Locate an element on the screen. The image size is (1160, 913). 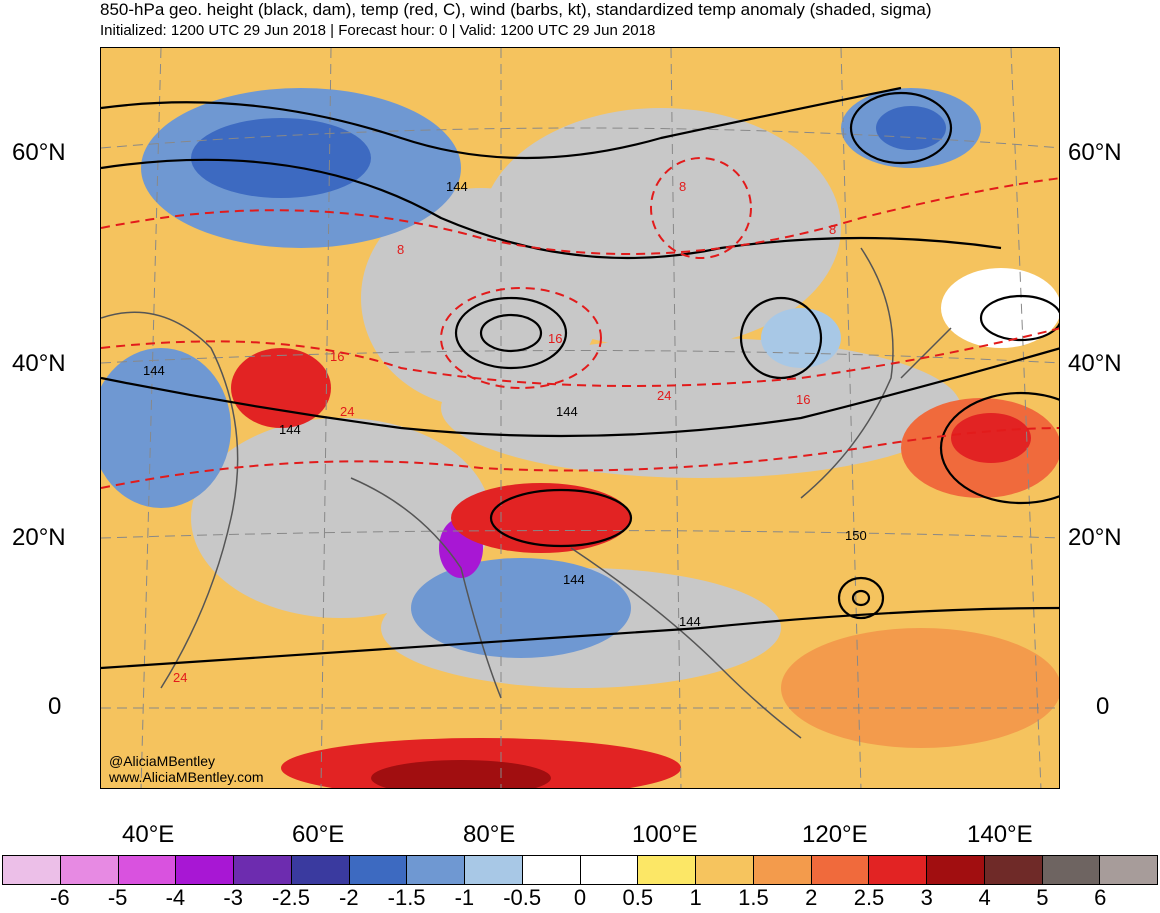
height-label: 150 is located at coordinates (856, 535).